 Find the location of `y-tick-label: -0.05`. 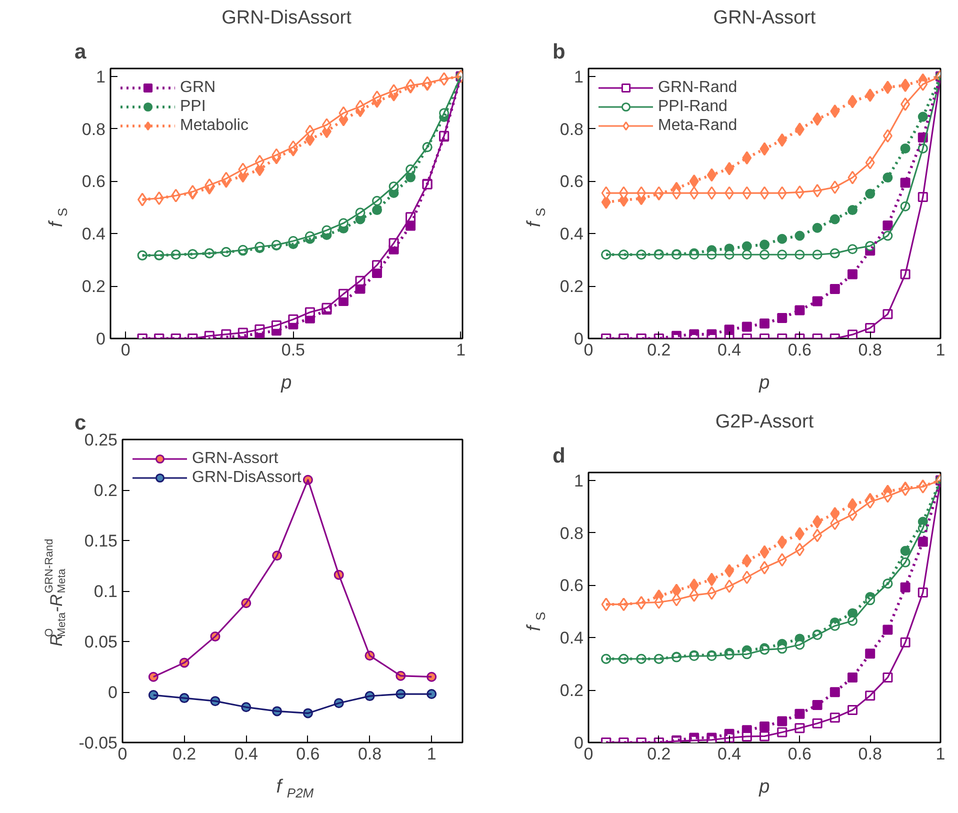

y-tick-label: -0.05 is located at coordinates (98, 743).